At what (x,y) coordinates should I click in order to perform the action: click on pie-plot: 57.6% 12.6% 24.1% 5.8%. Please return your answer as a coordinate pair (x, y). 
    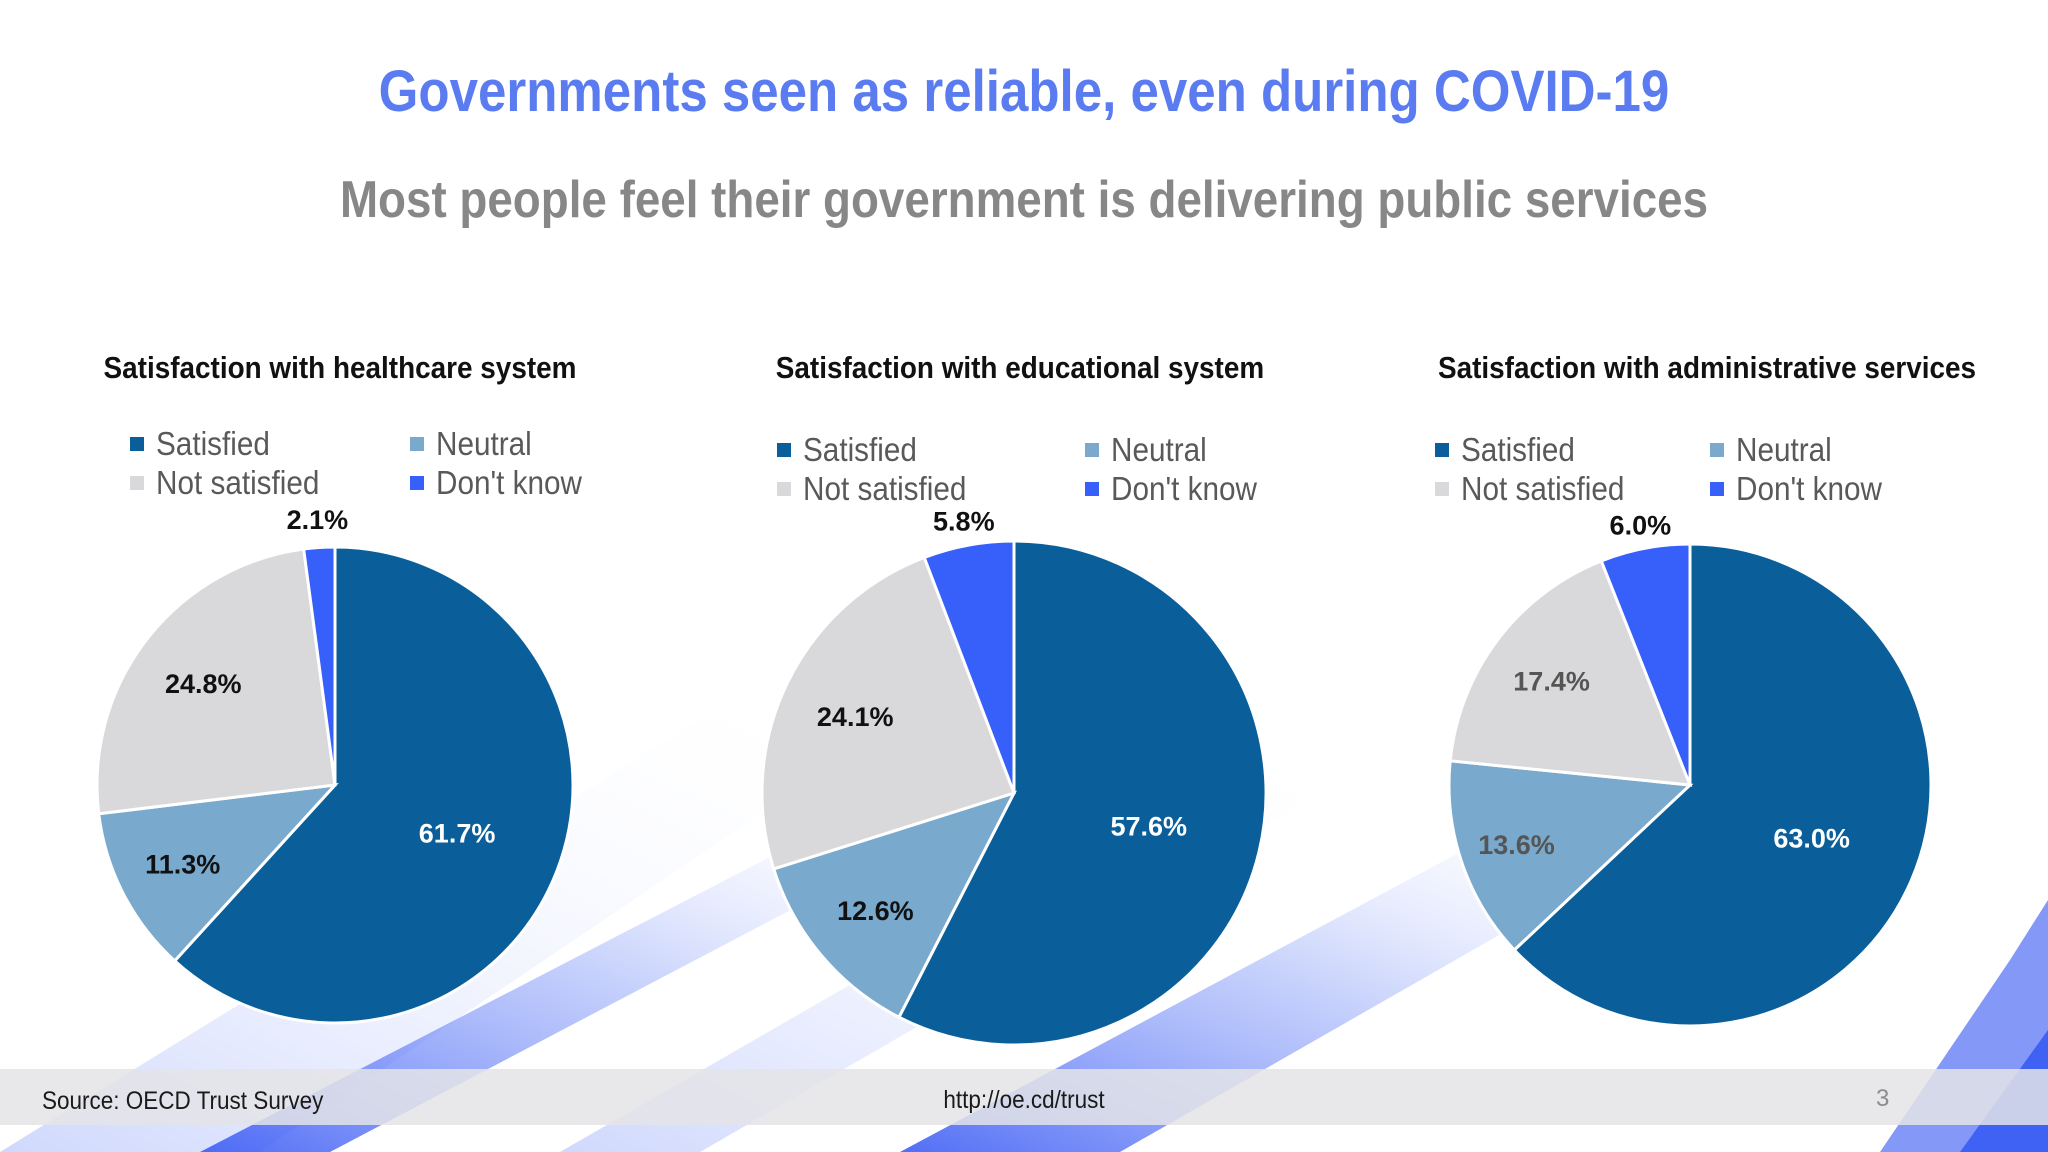
    Looking at the image, I should click on (1014, 776).